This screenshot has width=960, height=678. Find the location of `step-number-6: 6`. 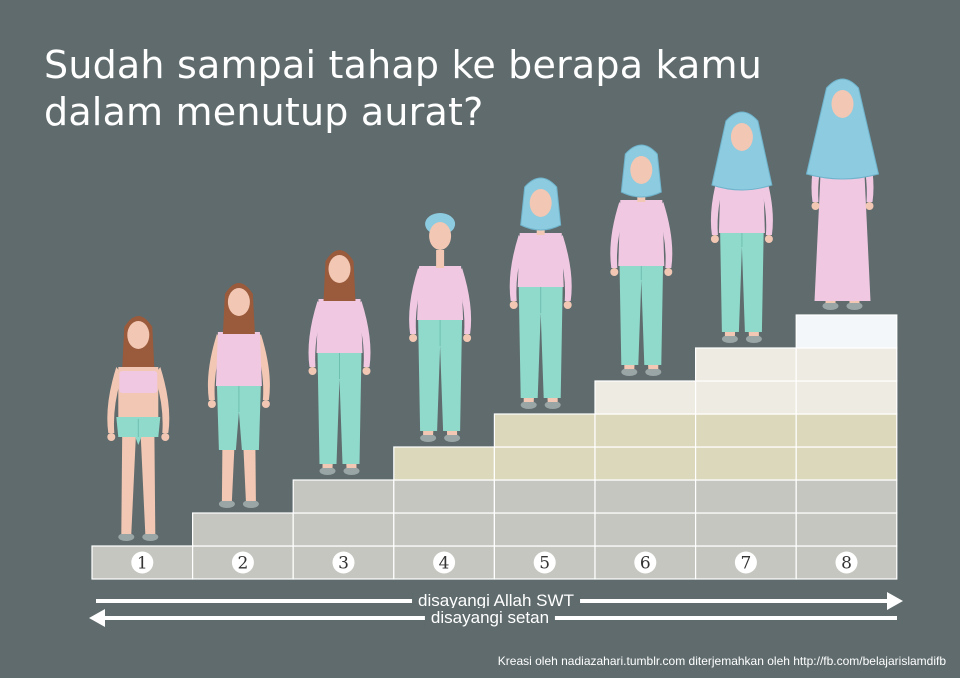

step-number-6: 6 is located at coordinates (645, 564).